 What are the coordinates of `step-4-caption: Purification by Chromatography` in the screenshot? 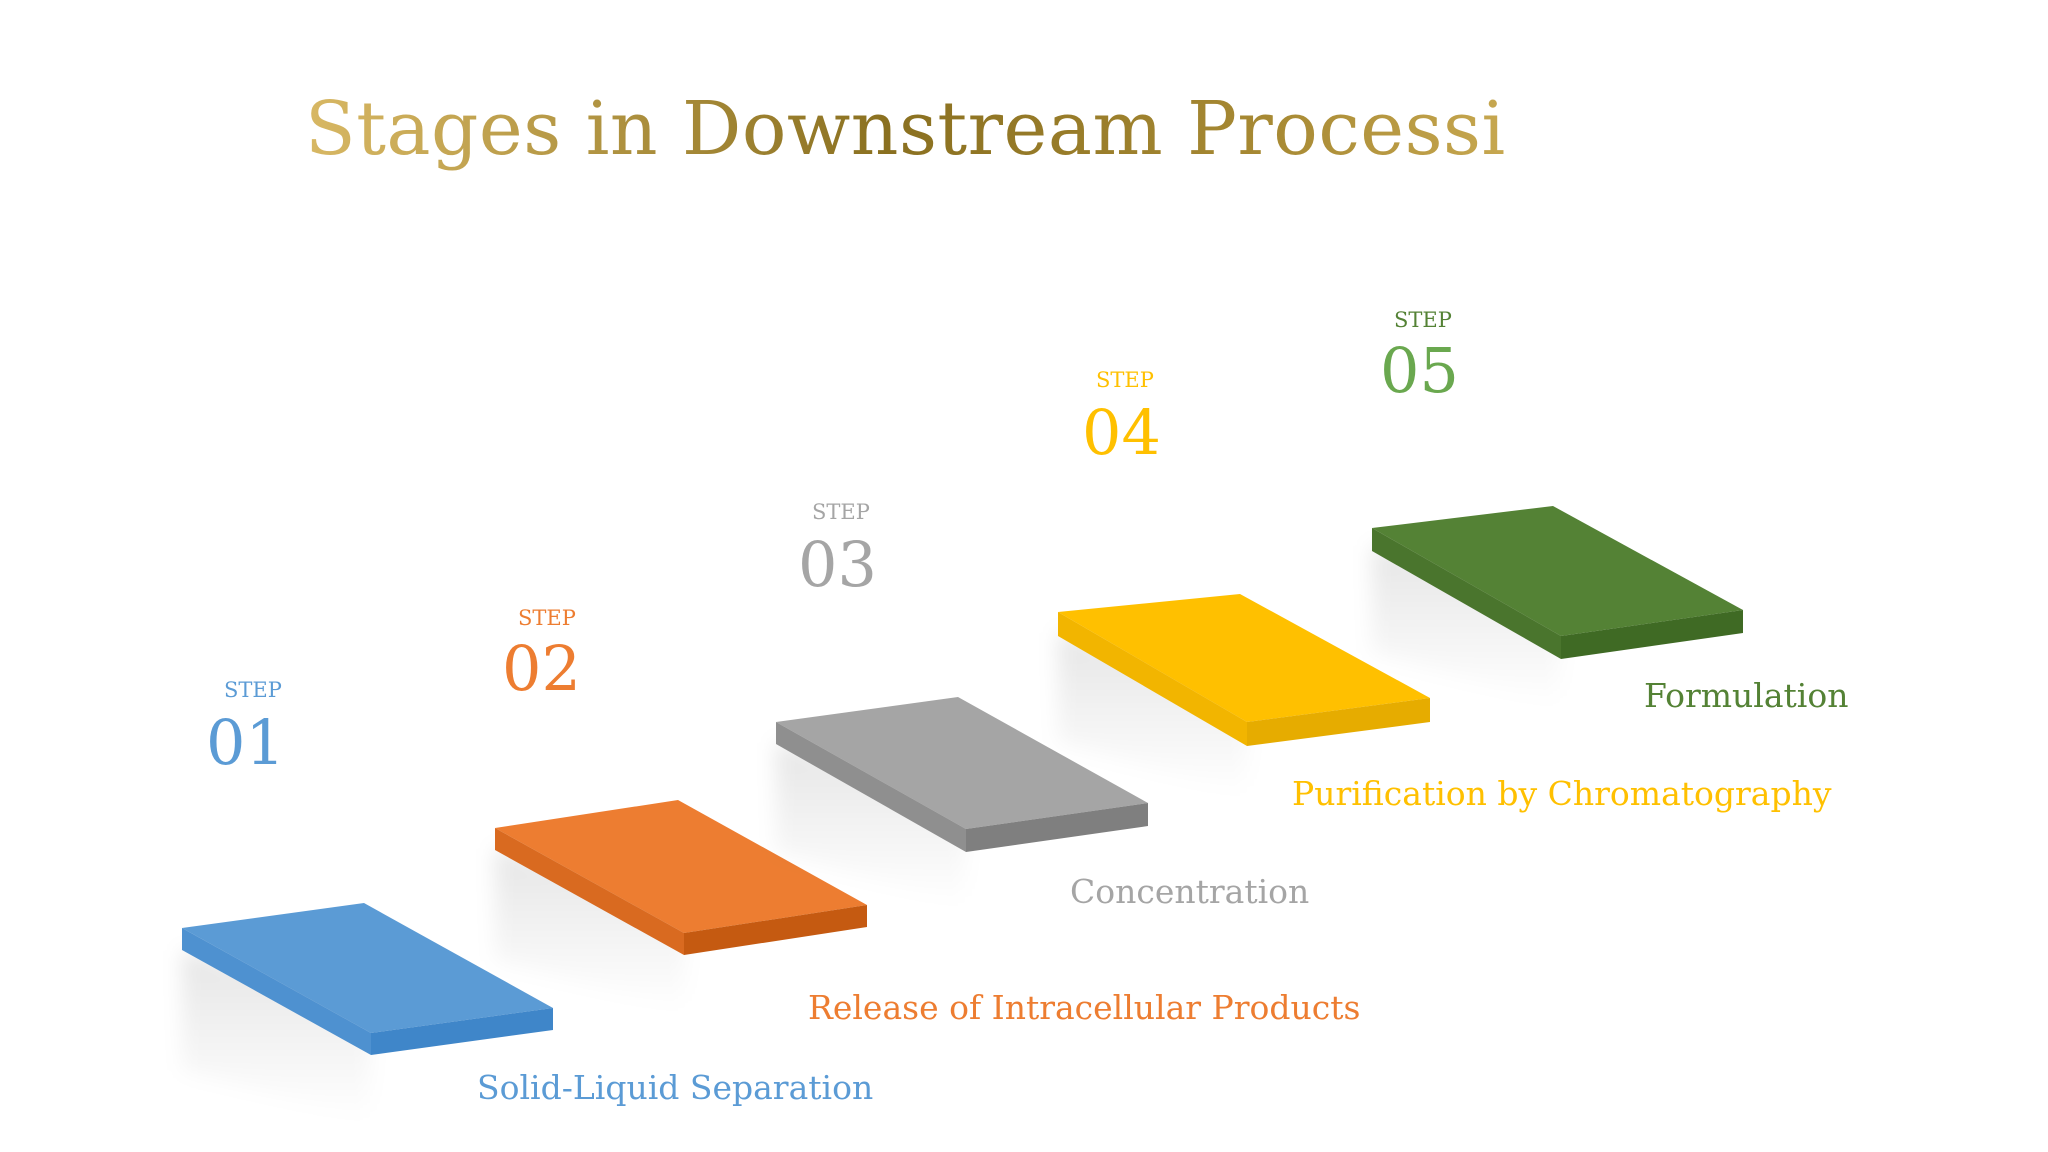 It's located at (1562, 793).